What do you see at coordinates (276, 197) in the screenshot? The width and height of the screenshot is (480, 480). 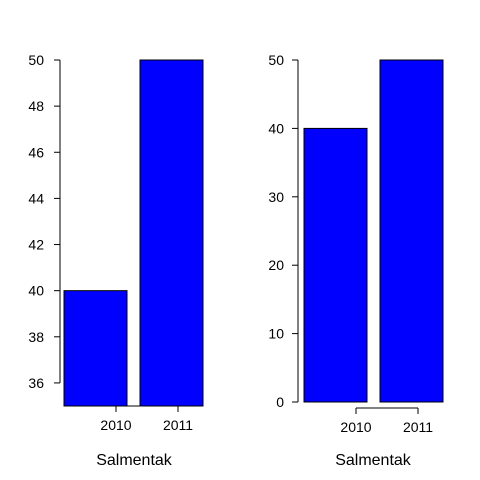 I see `y-tick-label: 30` at bounding box center [276, 197].